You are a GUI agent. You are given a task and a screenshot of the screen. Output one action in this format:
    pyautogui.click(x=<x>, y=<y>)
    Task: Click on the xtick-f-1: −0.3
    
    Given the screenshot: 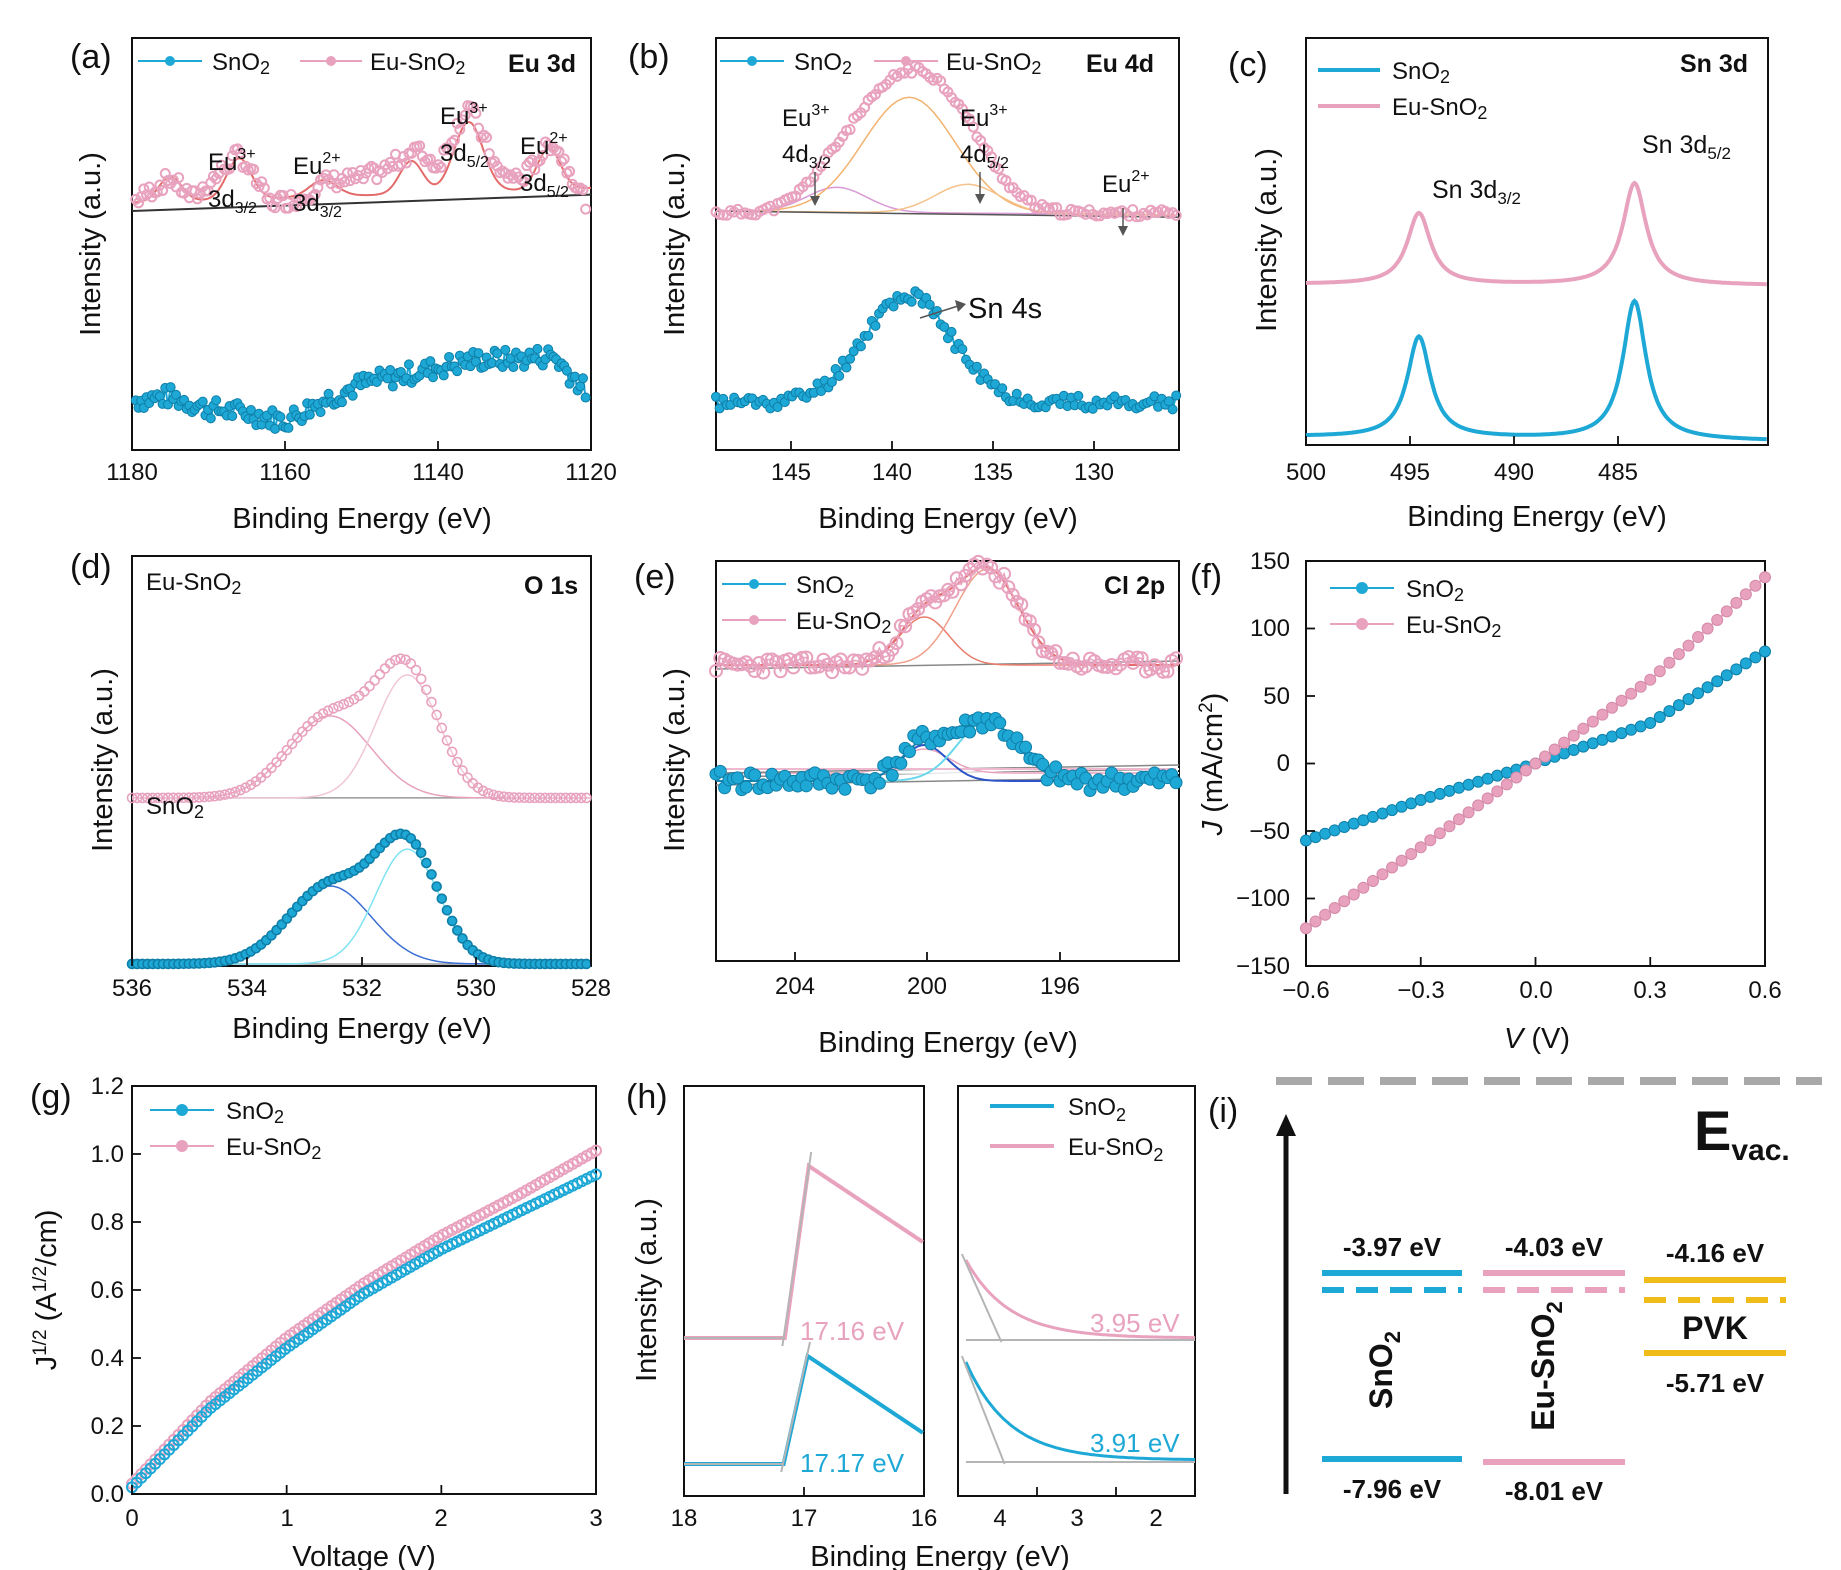 What is the action you would take?
    pyautogui.click(x=1420, y=990)
    